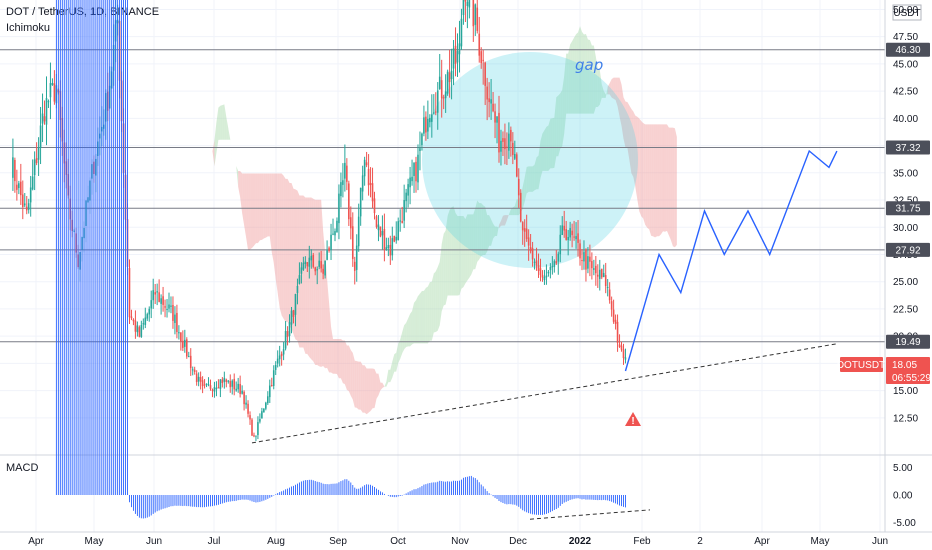 The height and width of the screenshot is (550, 932). I want to click on macd-label: MACD, so click(22, 468).